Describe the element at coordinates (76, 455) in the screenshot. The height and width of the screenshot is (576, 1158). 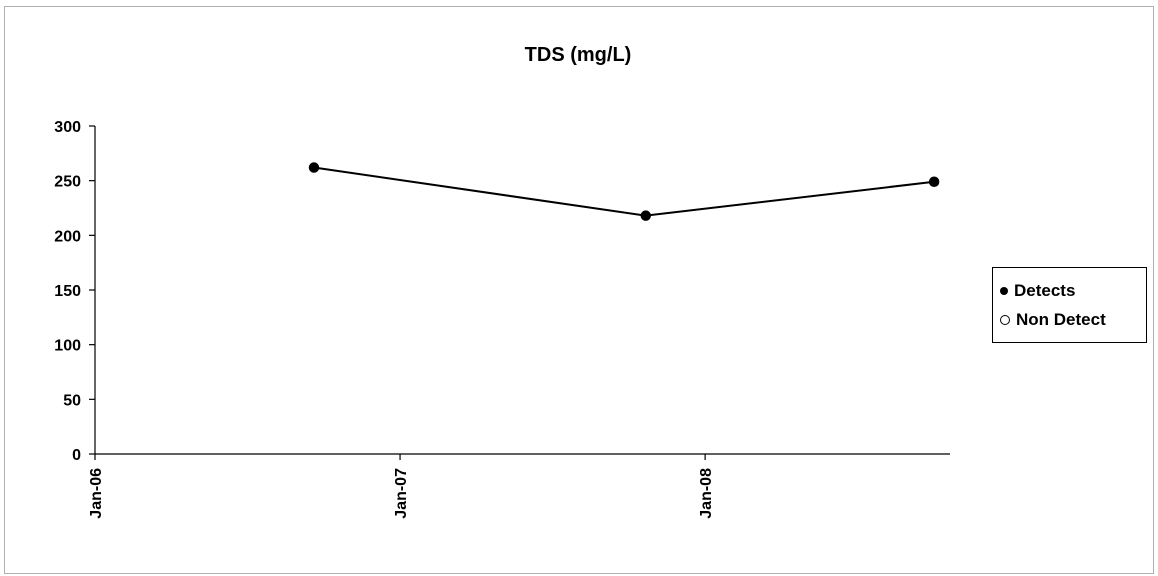
I see `y-tick-label: 0` at that location.